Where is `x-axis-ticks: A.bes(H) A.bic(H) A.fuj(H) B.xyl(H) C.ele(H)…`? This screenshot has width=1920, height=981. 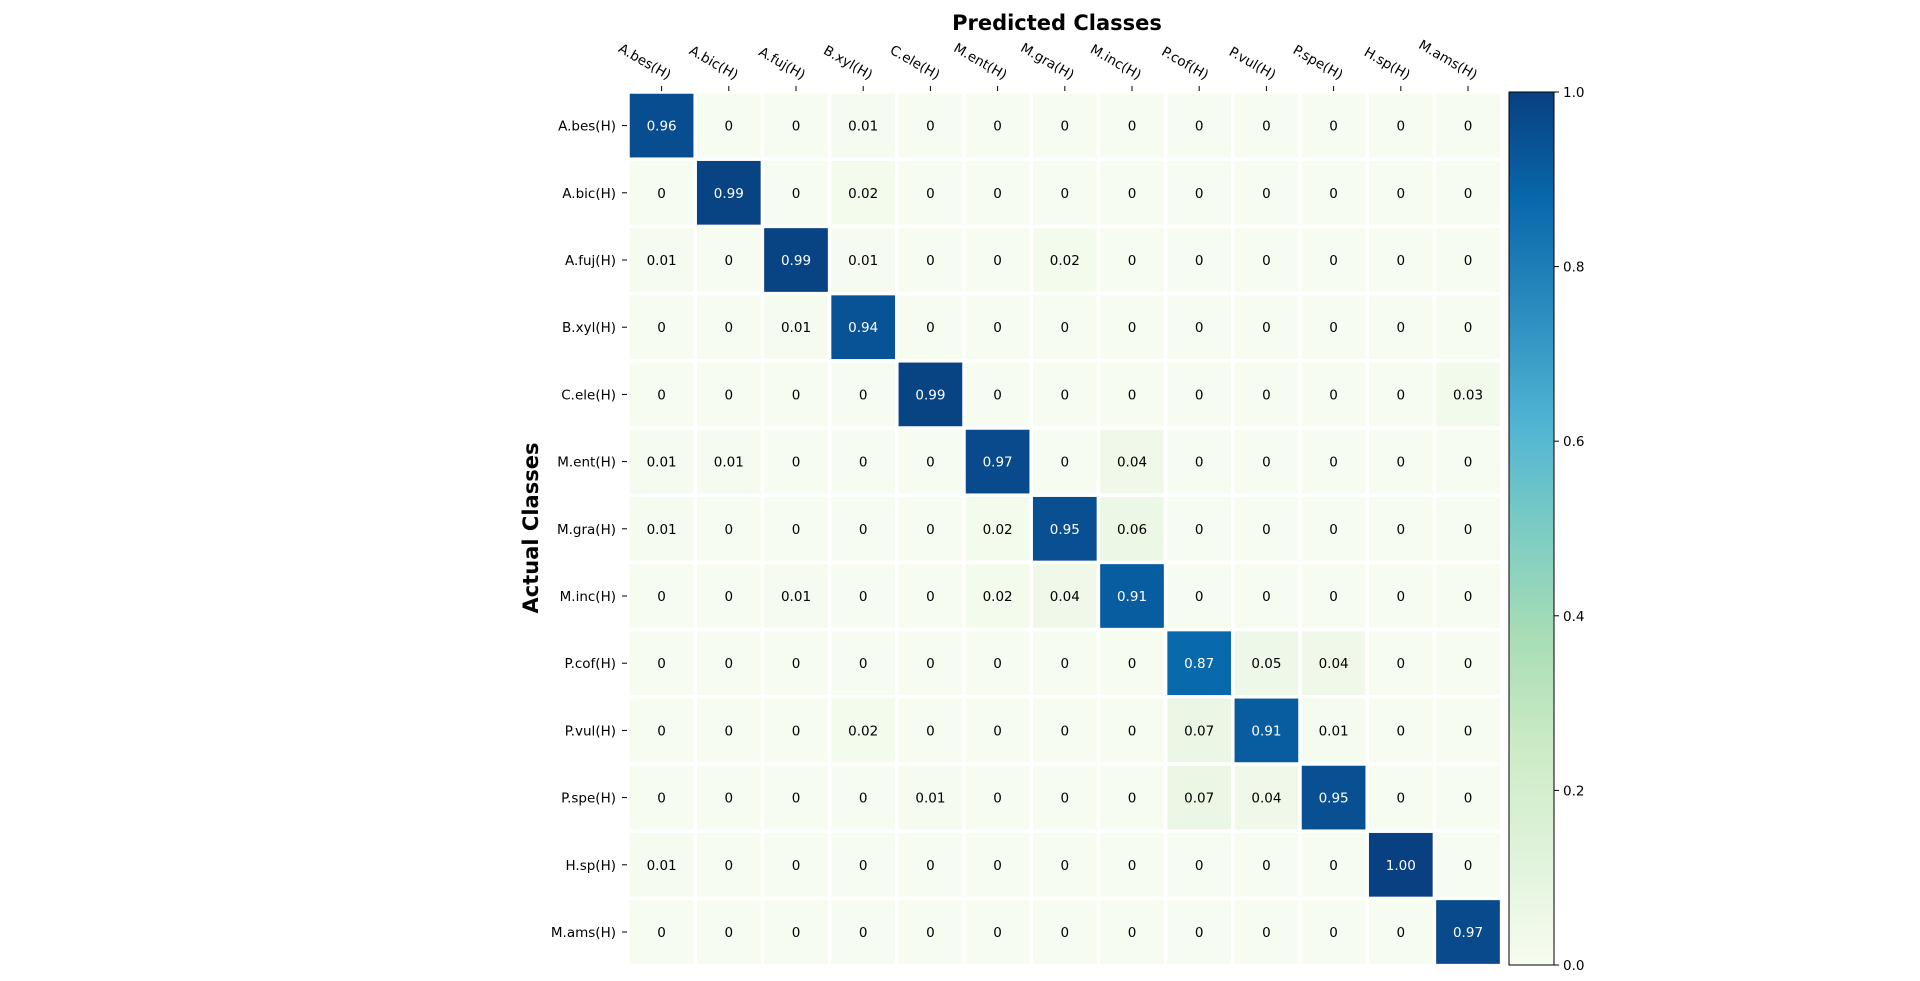
x-axis-ticks: A.bes(H) A.bic(H) A.fuj(H) B.xyl(H) C.ele(H)… is located at coordinates (1047, 64).